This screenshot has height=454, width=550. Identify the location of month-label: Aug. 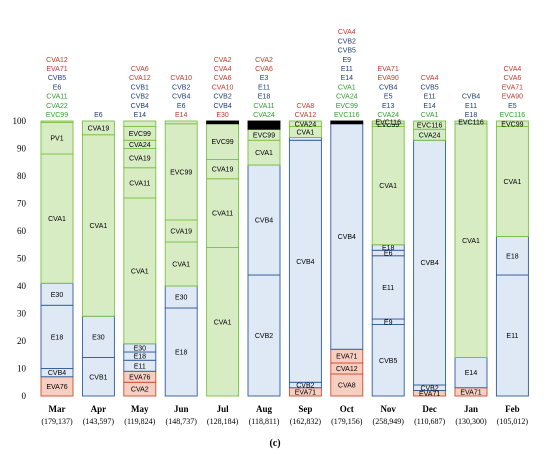
(264, 409).